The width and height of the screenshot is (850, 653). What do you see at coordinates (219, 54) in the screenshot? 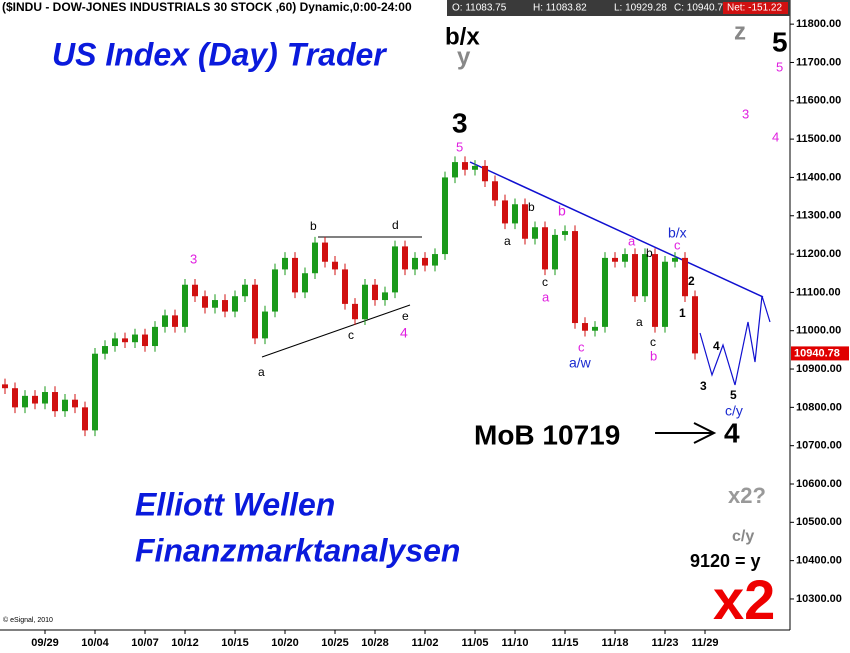
I see `annotation: US Index (Day) Trader` at bounding box center [219, 54].